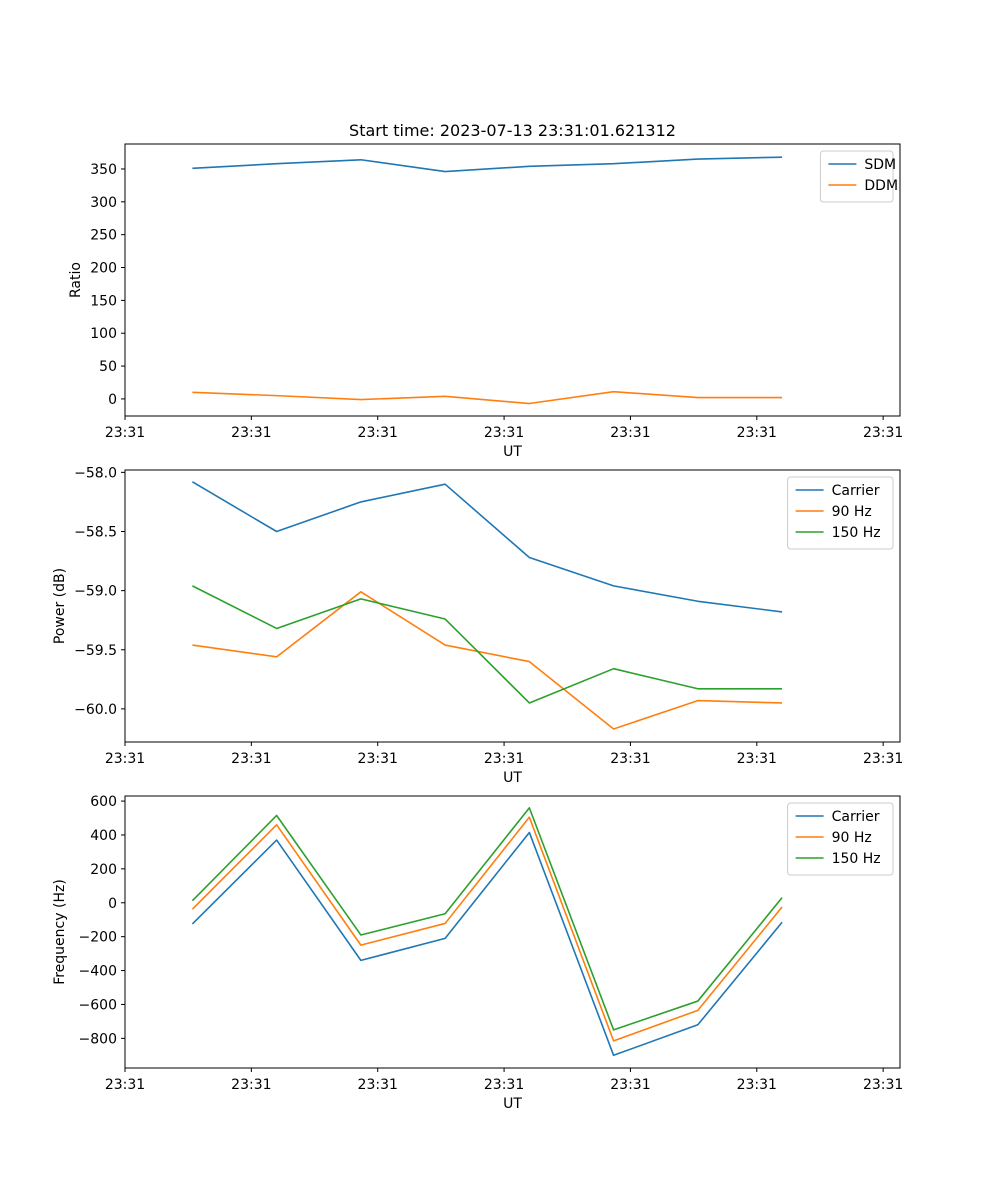 This screenshot has height=1200, width=1000. What do you see at coordinates (487, 644) in the screenshot?
I see `power-series-150-hz-line` at bounding box center [487, 644].